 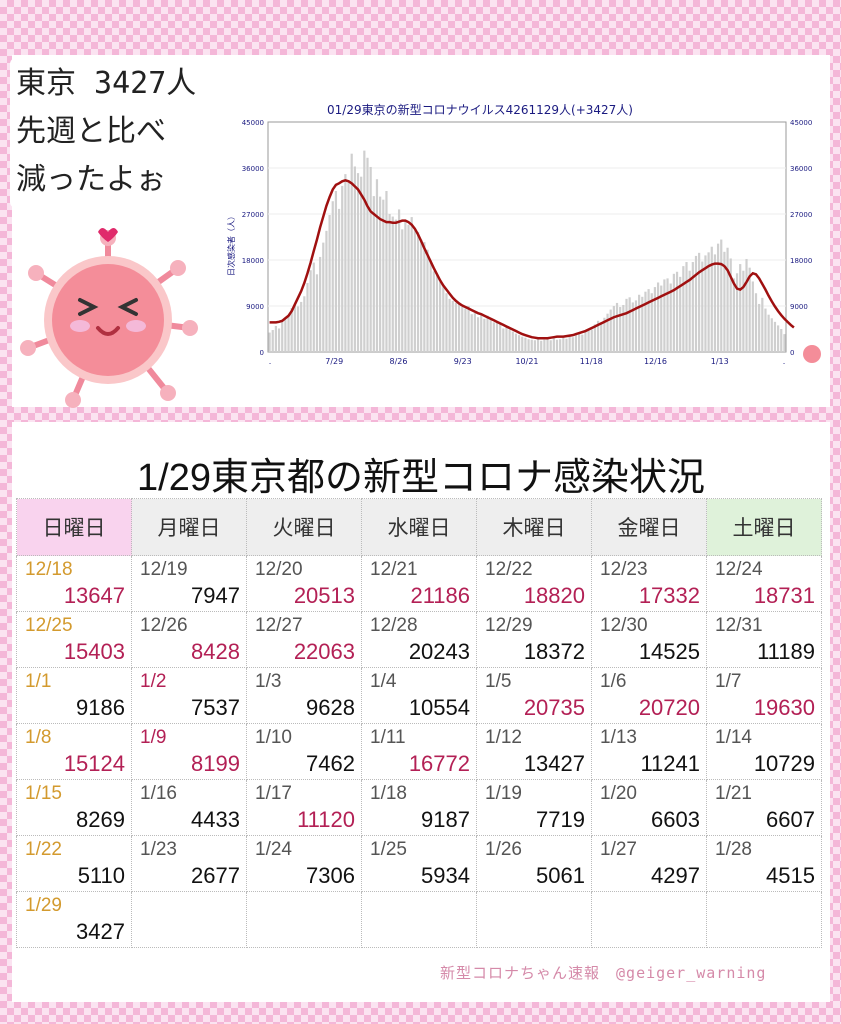 I want to click on day-count: 6607, so click(x=790, y=819).